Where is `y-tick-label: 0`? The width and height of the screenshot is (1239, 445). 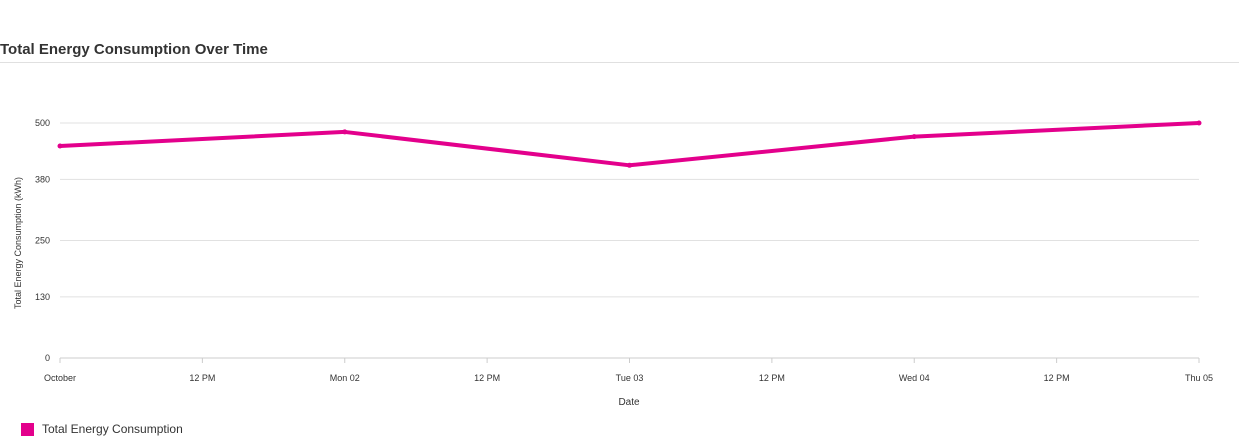 y-tick-label: 0 is located at coordinates (47, 358).